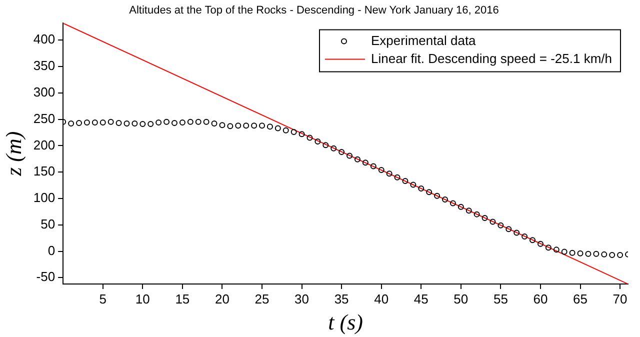 The image size is (640, 337). I want to click on legend-label: Experimental data, so click(424, 40).